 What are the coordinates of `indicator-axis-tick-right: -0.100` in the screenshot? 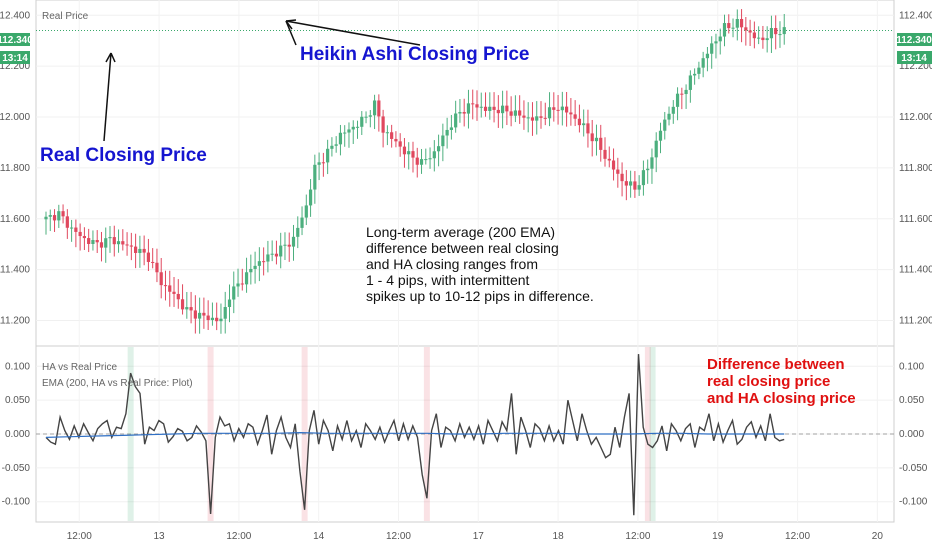 It's located at (913, 502).